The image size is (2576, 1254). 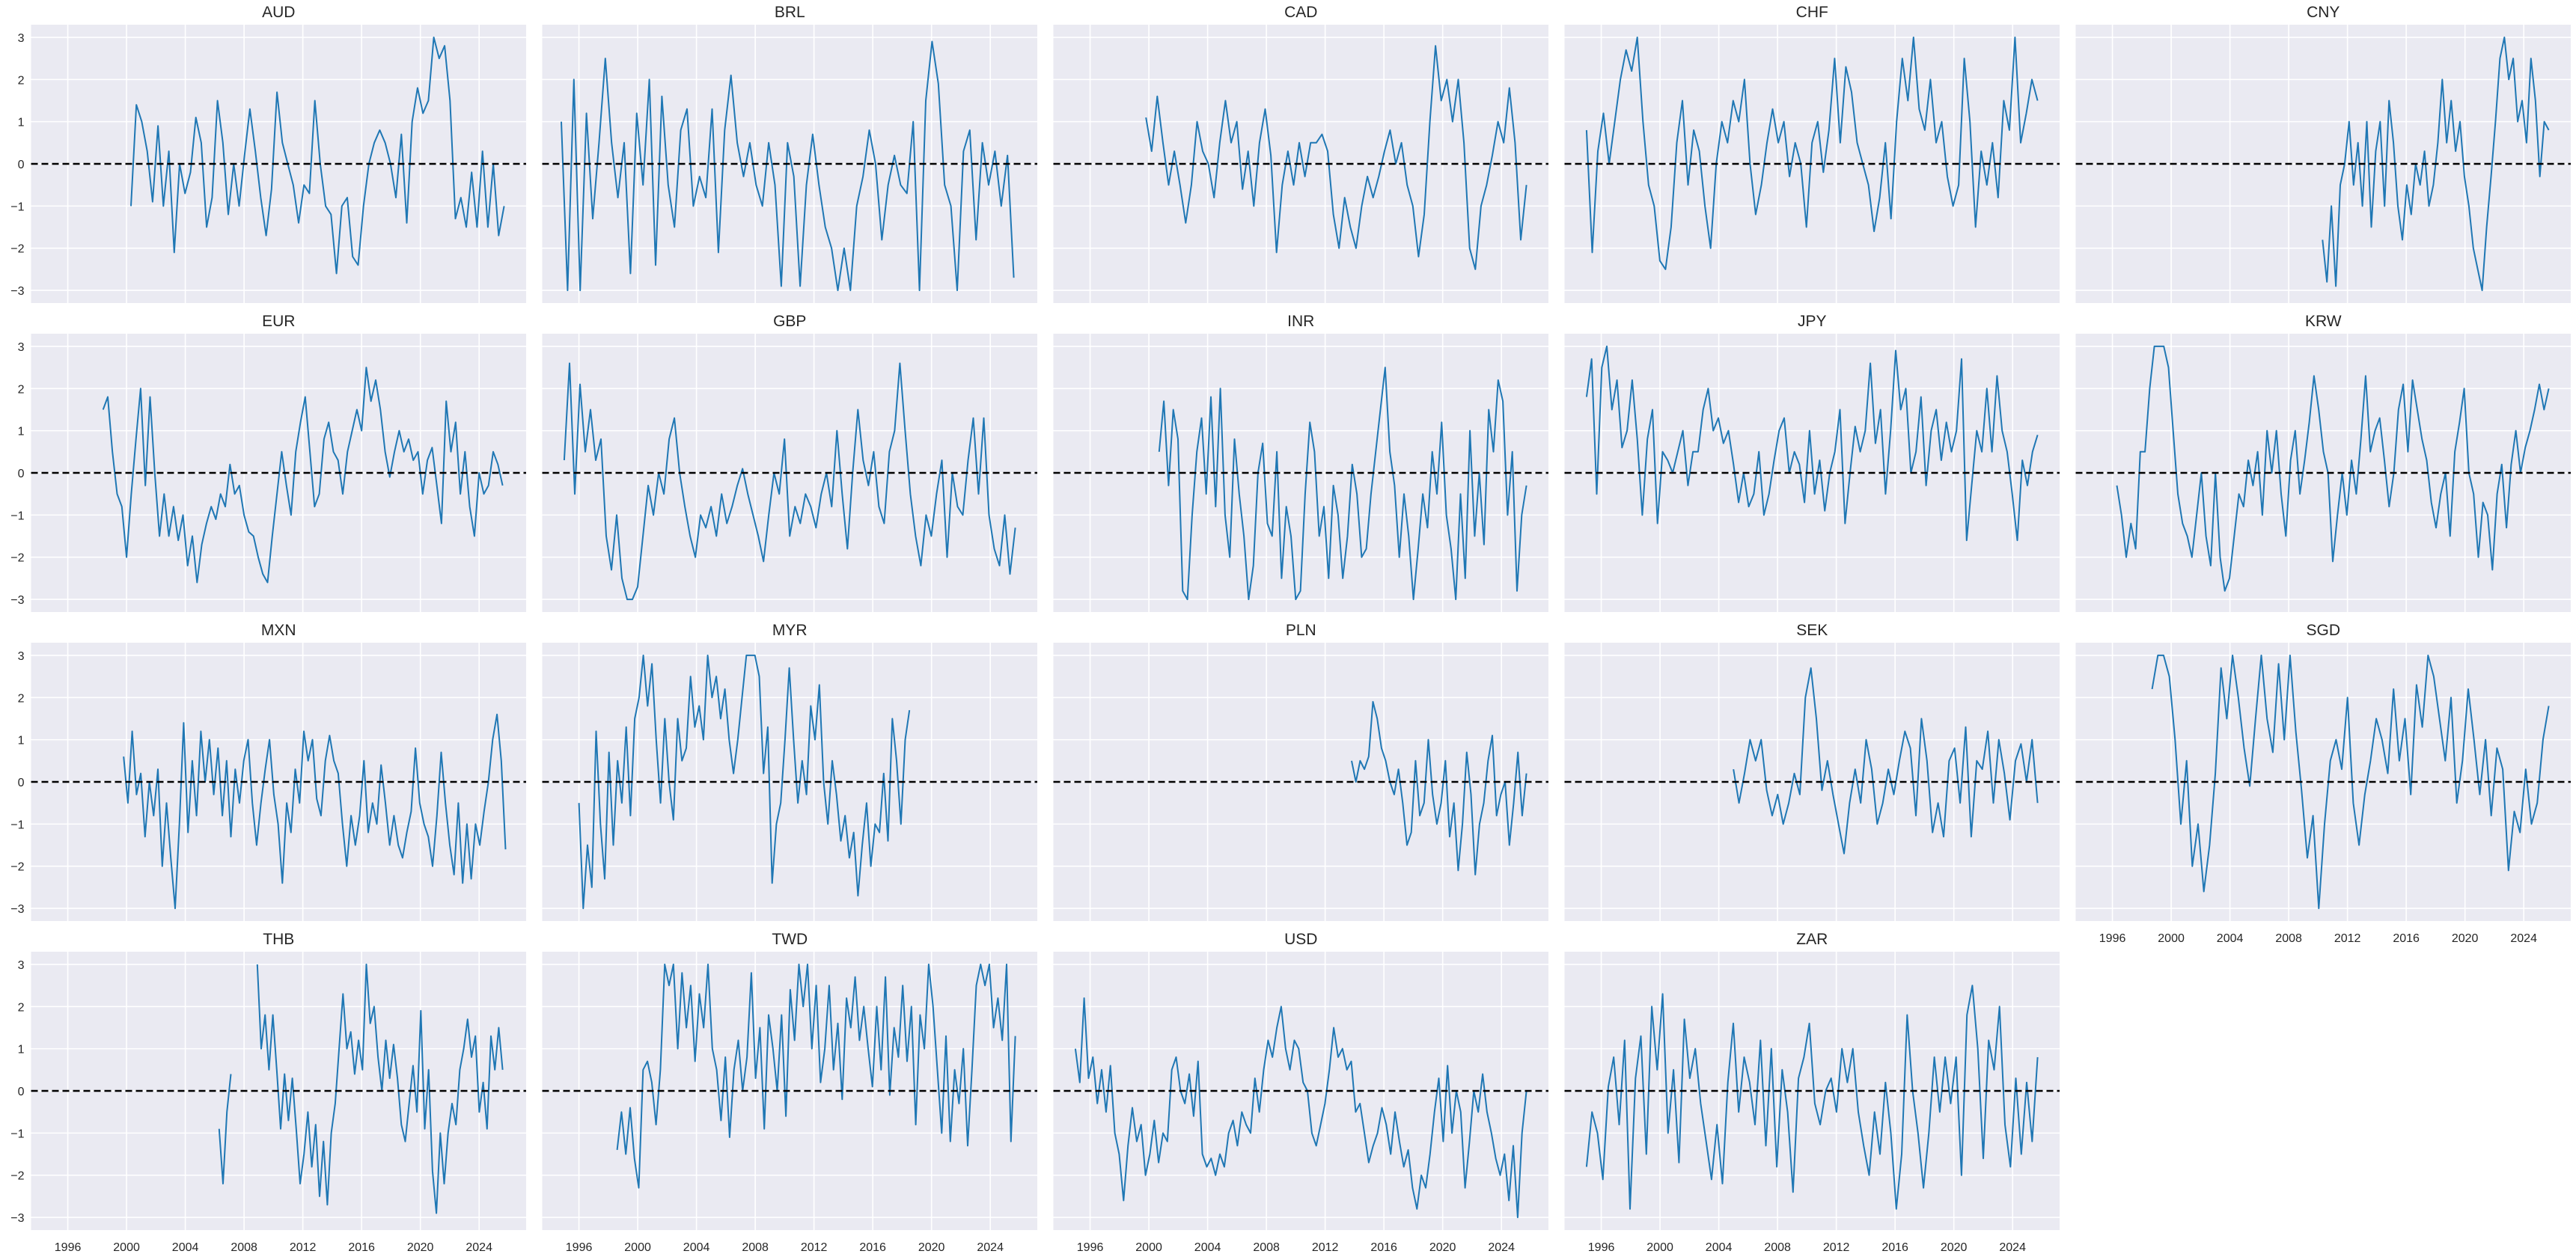 I want to click on series-line-aud, so click(x=317, y=155).